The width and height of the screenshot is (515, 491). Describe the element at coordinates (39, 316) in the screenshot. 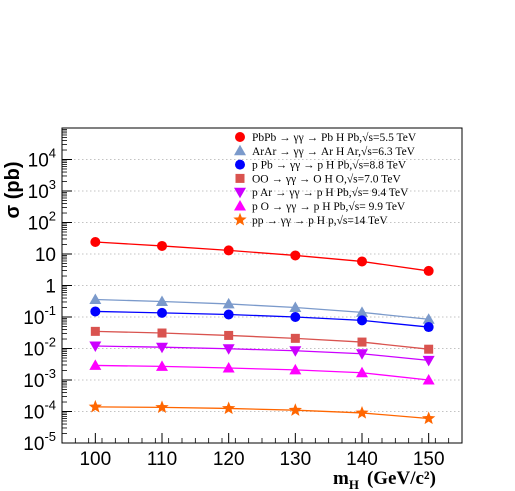

I see `y-tick-label: 10⁻¹` at that location.